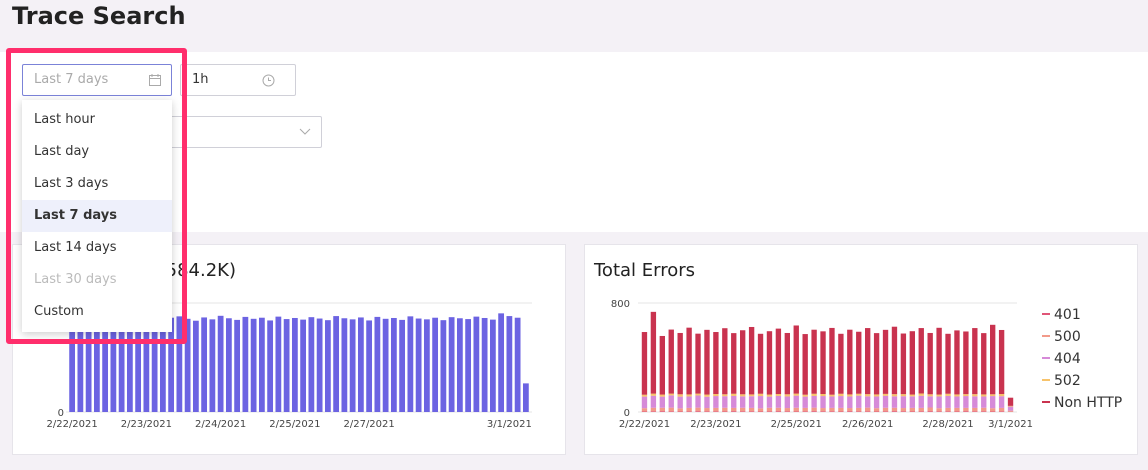 This screenshot has height=470, width=1148. What do you see at coordinates (644, 424) in the screenshot?
I see `x-tick-label: 2/22/2021` at bounding box center [644, 424].